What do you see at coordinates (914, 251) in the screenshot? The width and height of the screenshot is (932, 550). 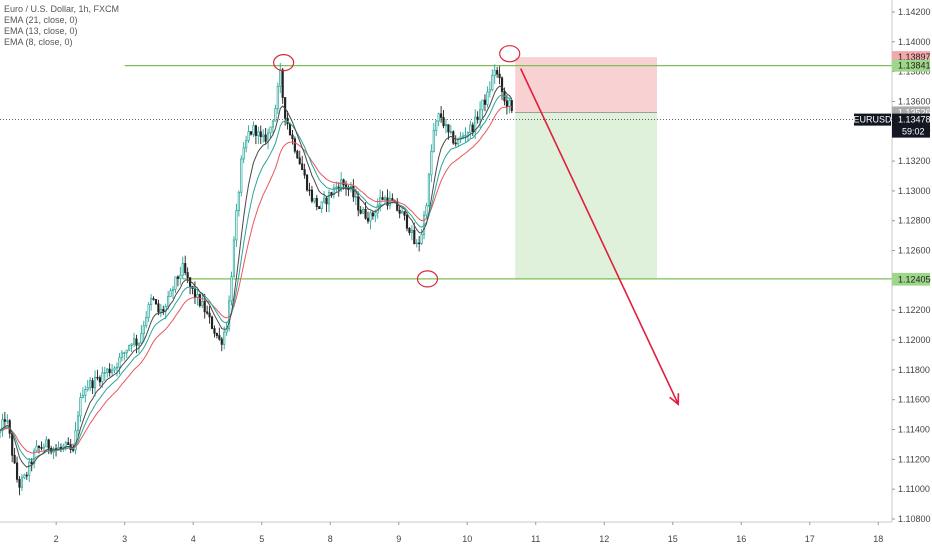 I see `y-tick-label: 1.12600` at bounding box center [914, 251].